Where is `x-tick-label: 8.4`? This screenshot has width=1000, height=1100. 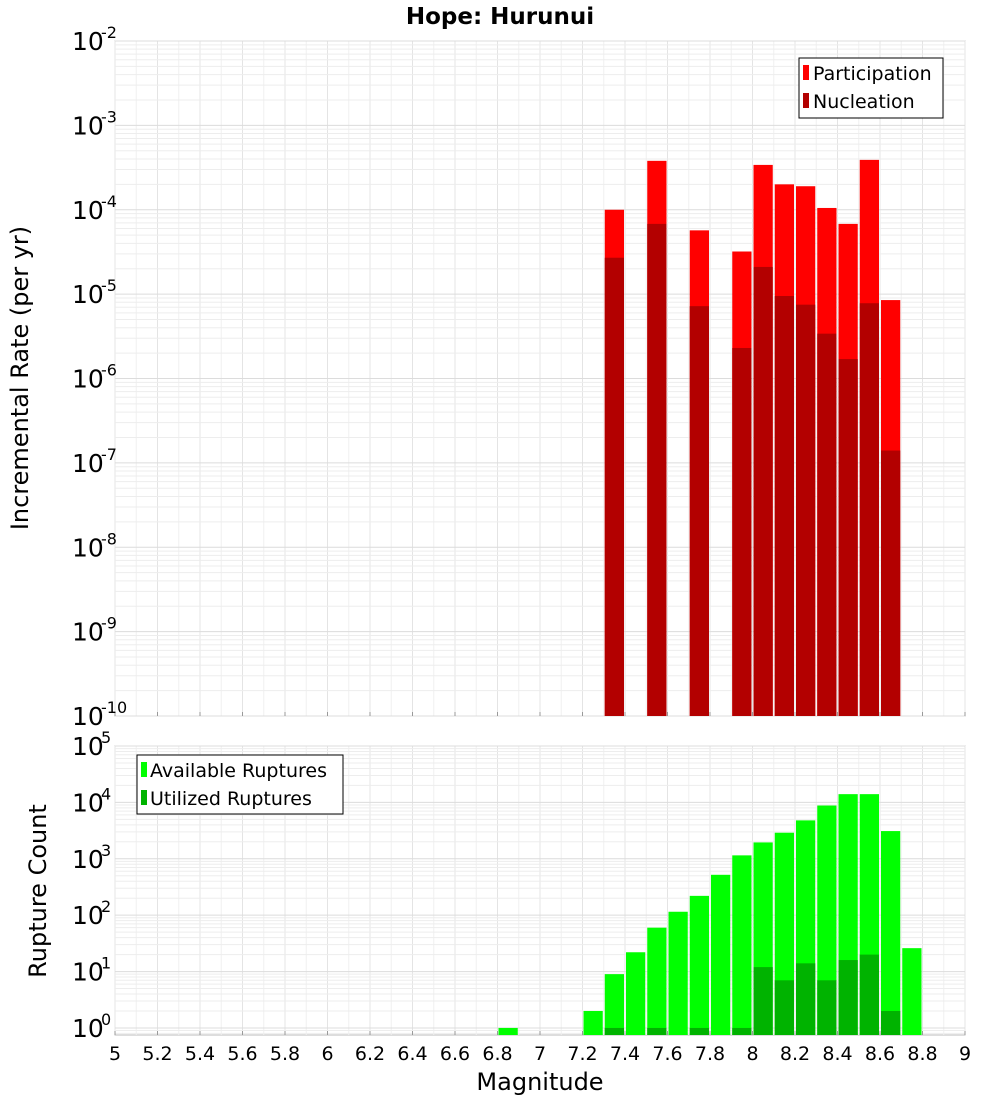
x-tick-label: 8.4 is located at coordinates (837, 1054).